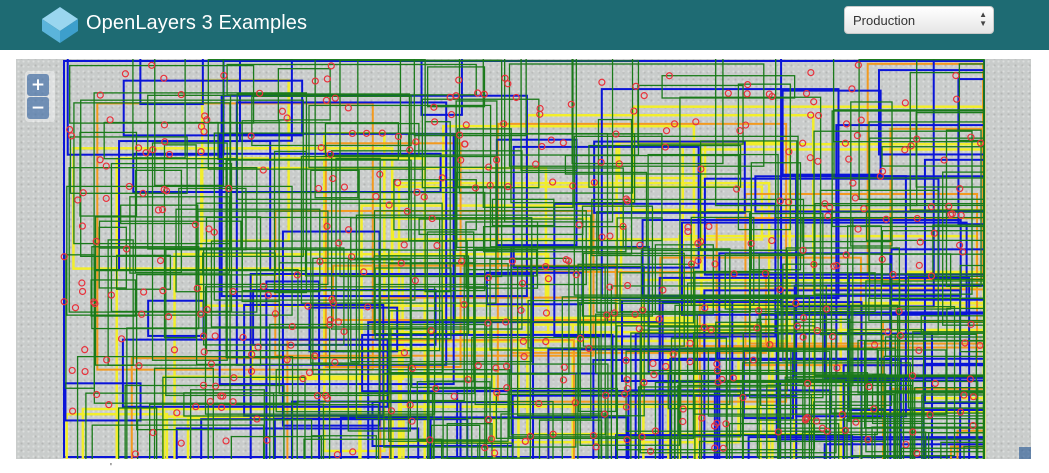 The image size is (1049, 473). Describe the element at coordinates (197, 23) in the screenshot. I see `site-title: OpenLayers 3 Examples` at that location.